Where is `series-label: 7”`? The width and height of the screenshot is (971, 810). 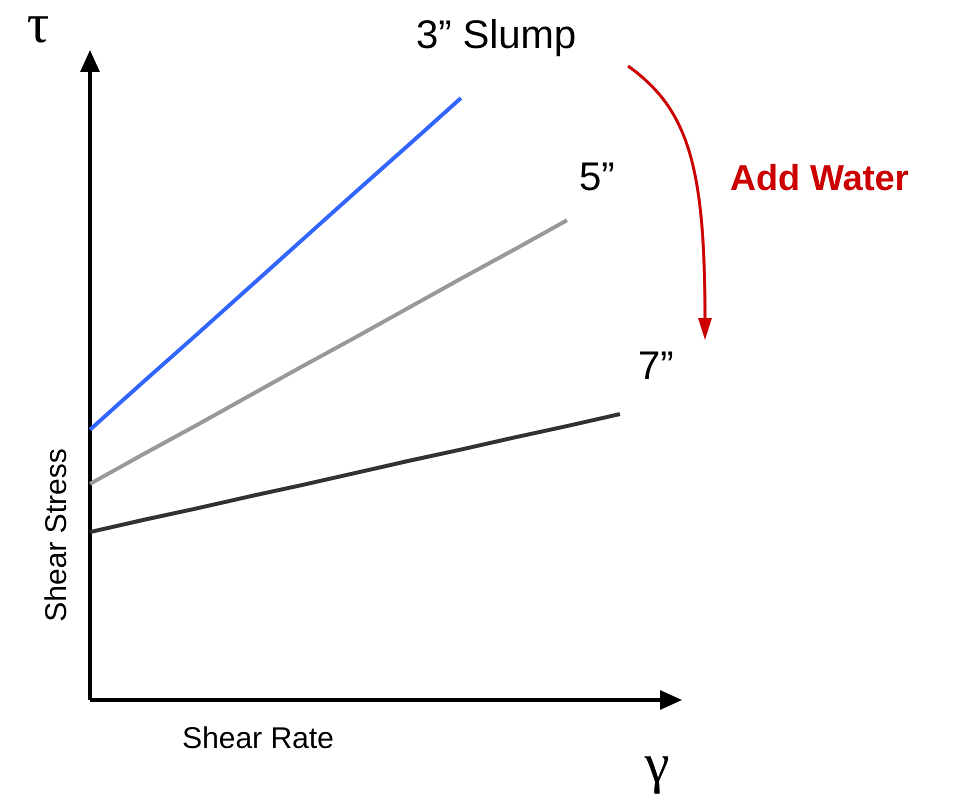 series-label: 7” is located at coordinates (656, 366).